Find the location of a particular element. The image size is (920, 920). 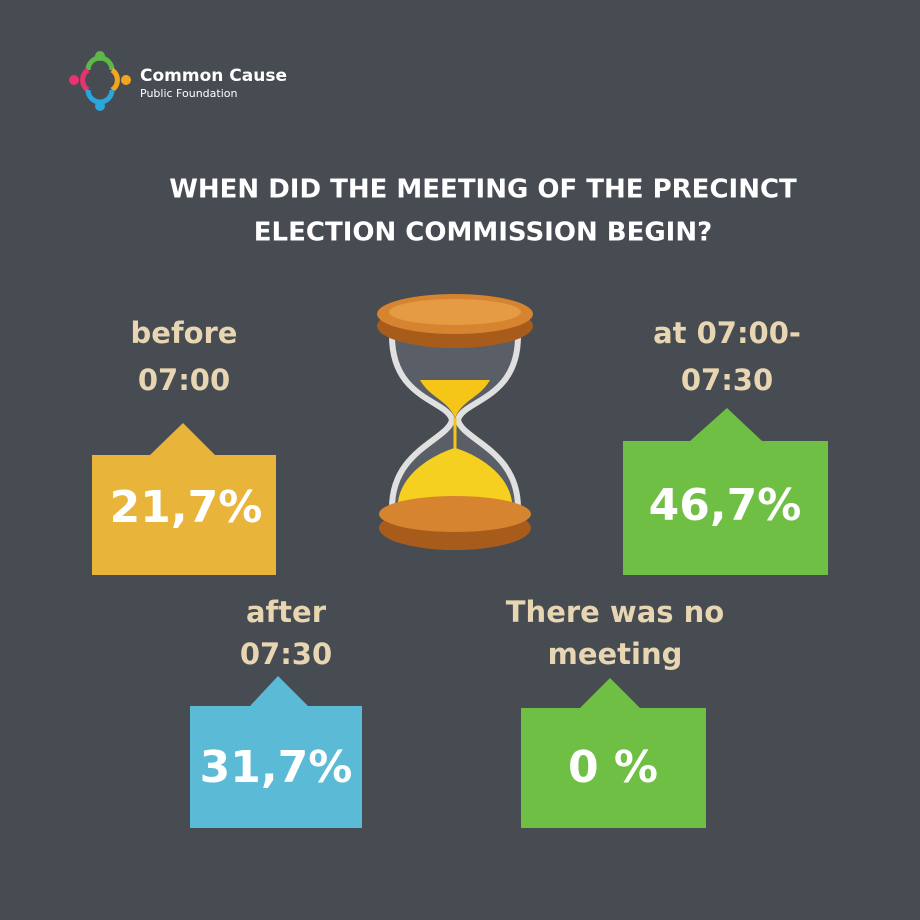

logo: Common Cause Public Foundation is located at coordinates (178, 81).